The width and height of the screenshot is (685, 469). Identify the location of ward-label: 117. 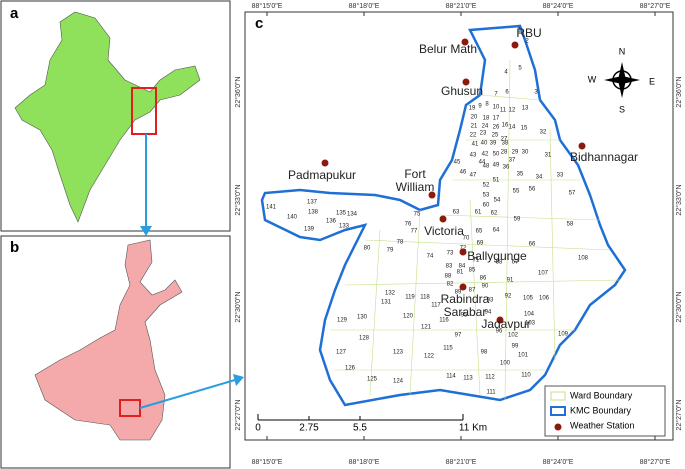
(436, 306).